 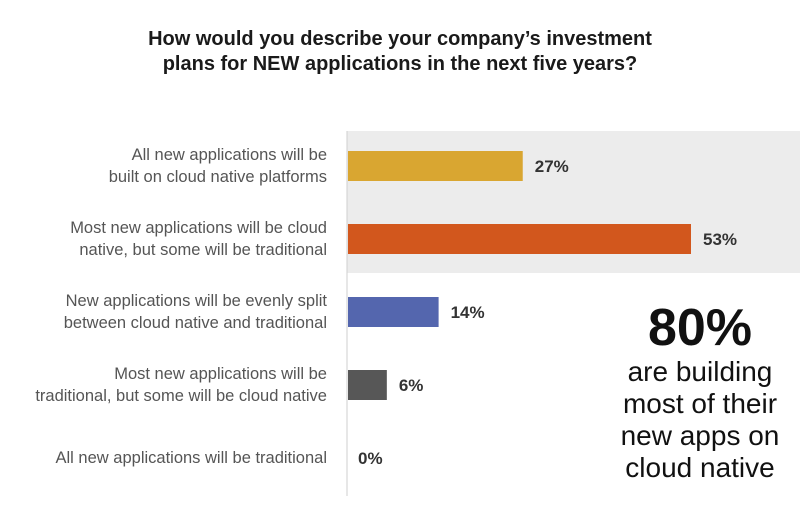 What do you see at coordinates (552, 166) in the screenshot?
I see `value-label-1: 27%` at bounding box center [552, 166].